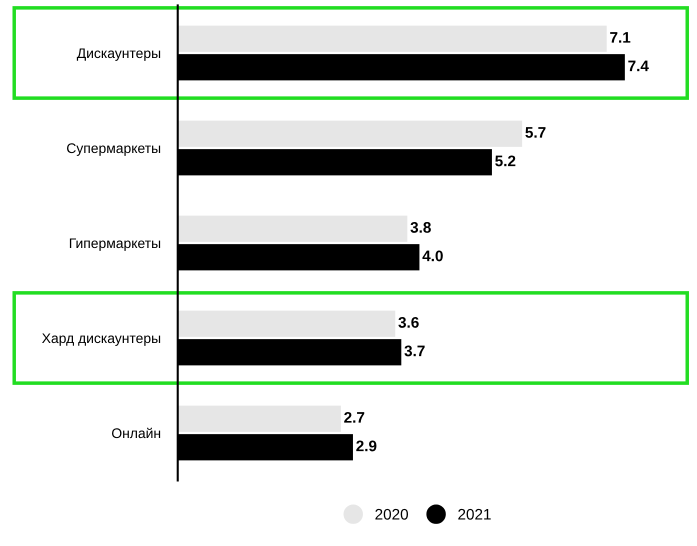  I want to click on data-label: 7.1, so click(620, 37).